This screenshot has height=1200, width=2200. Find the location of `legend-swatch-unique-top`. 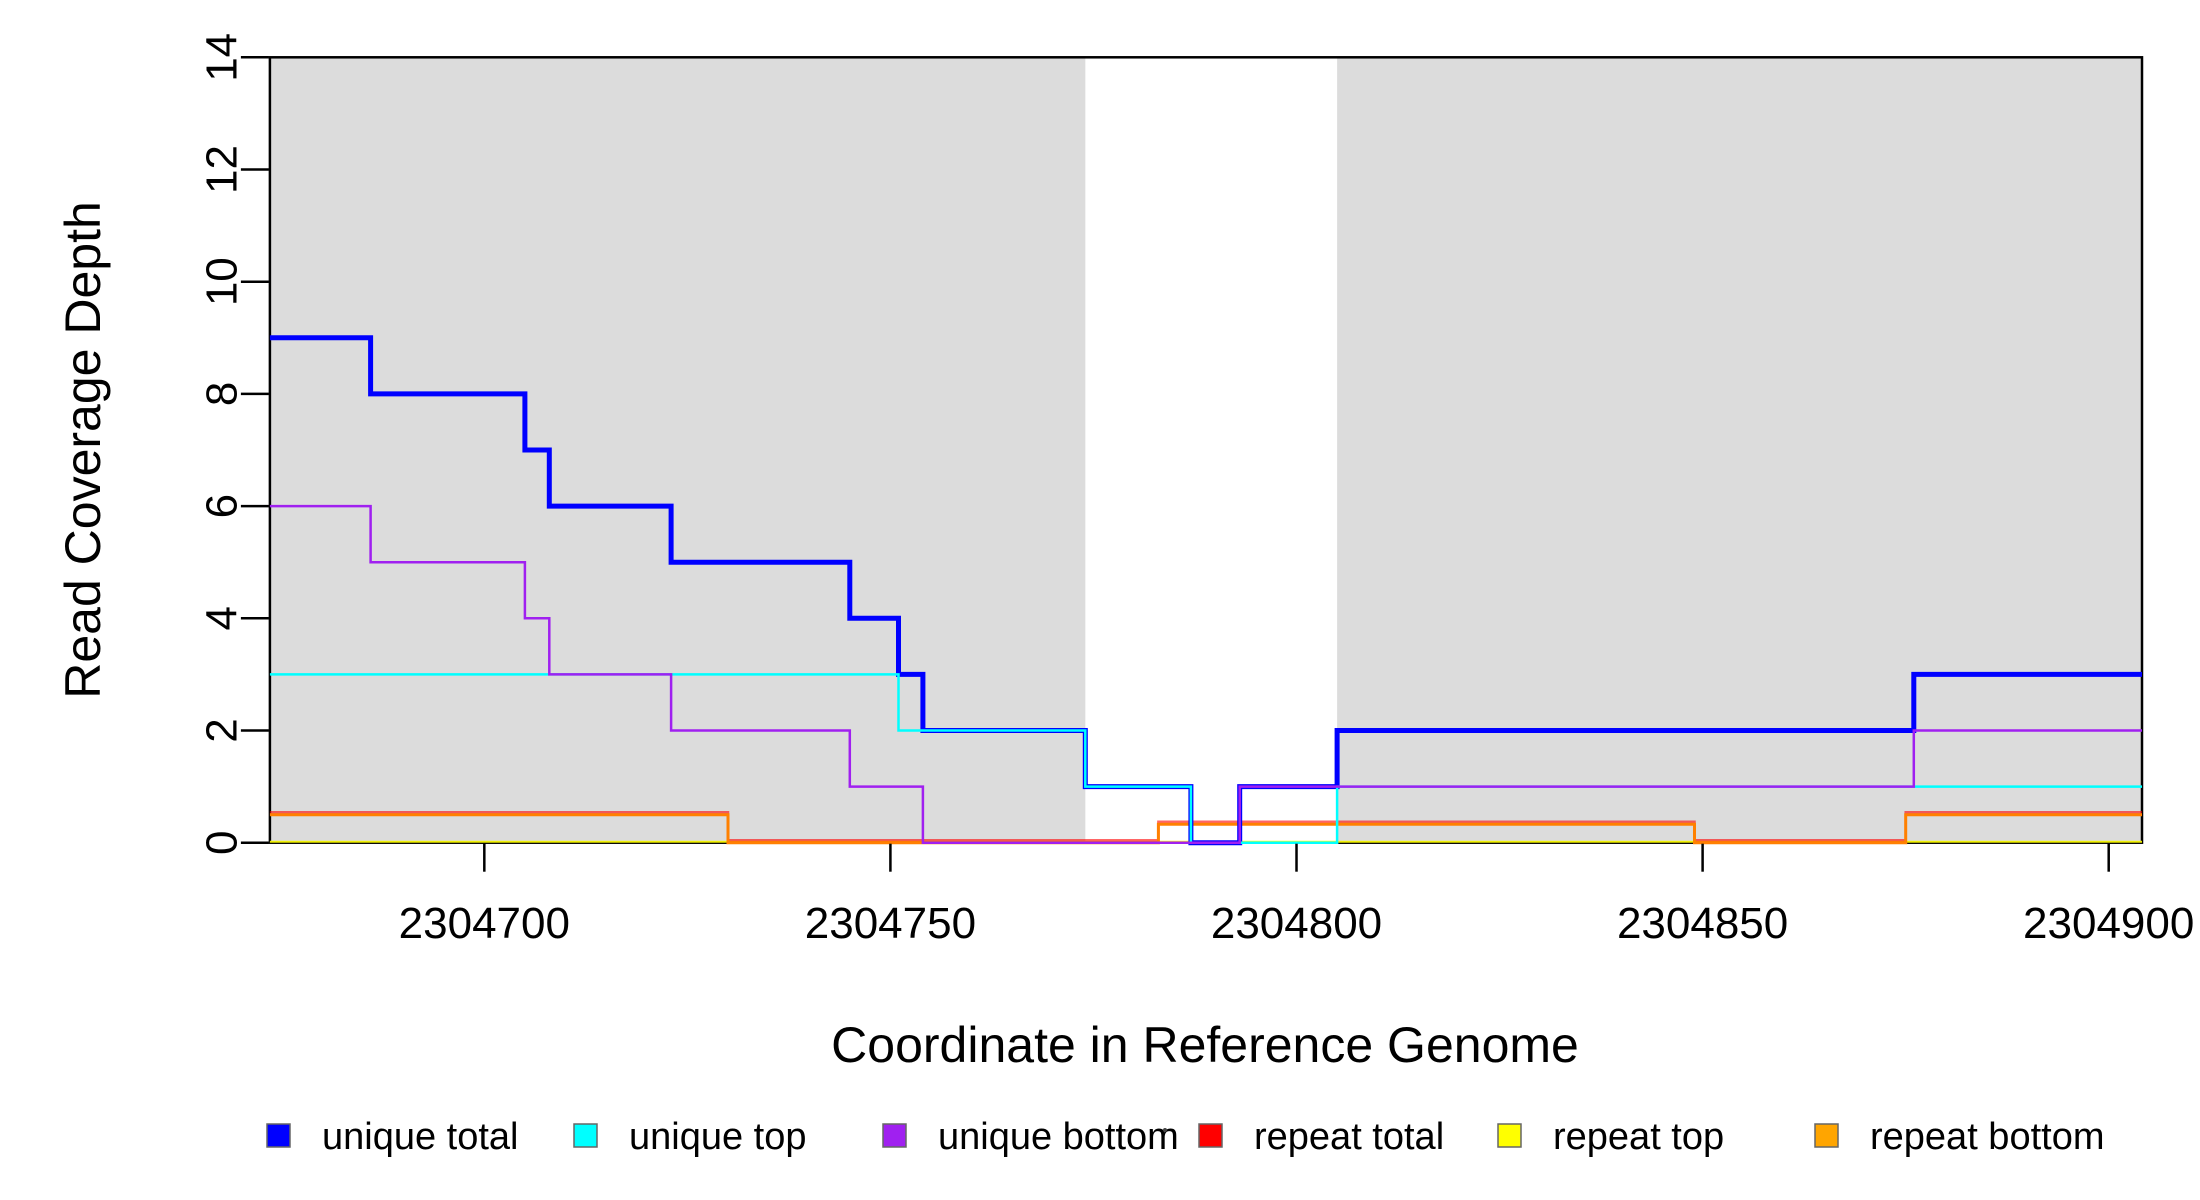

legend-swatch-unique-top is located at coordinates (585, 1135).